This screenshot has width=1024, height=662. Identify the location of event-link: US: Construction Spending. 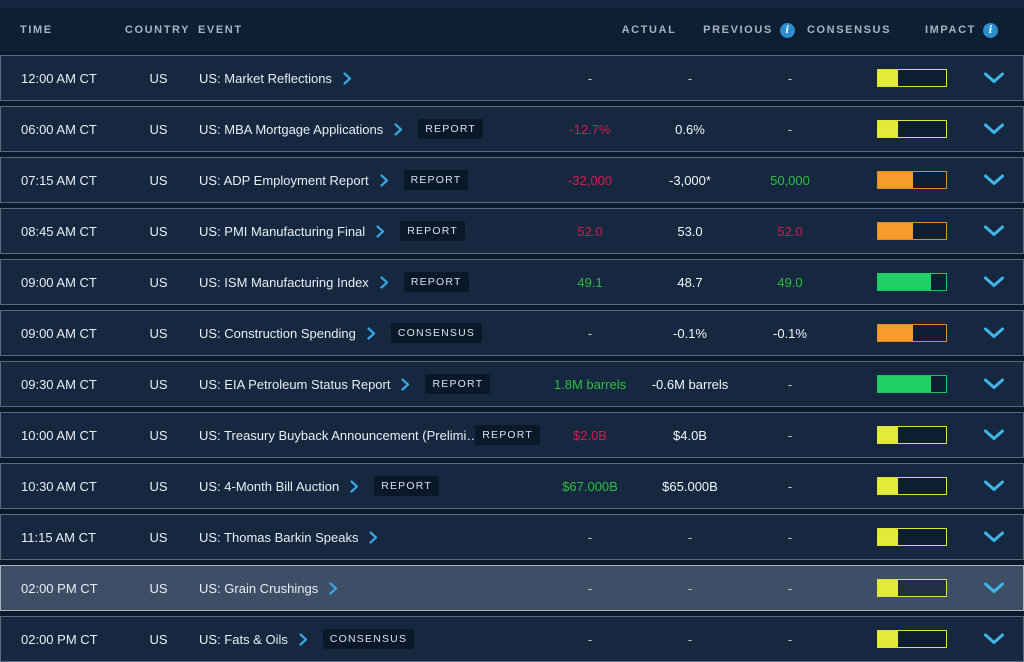
(287, 333).